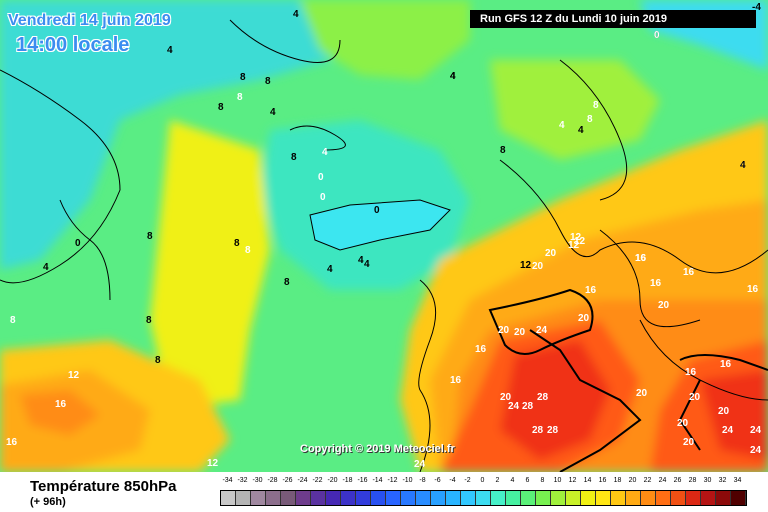  What do you see at coordinates (332, 480) in the screenshot?
I see `scale-value-label: -20` at bounding box center [332, 480].